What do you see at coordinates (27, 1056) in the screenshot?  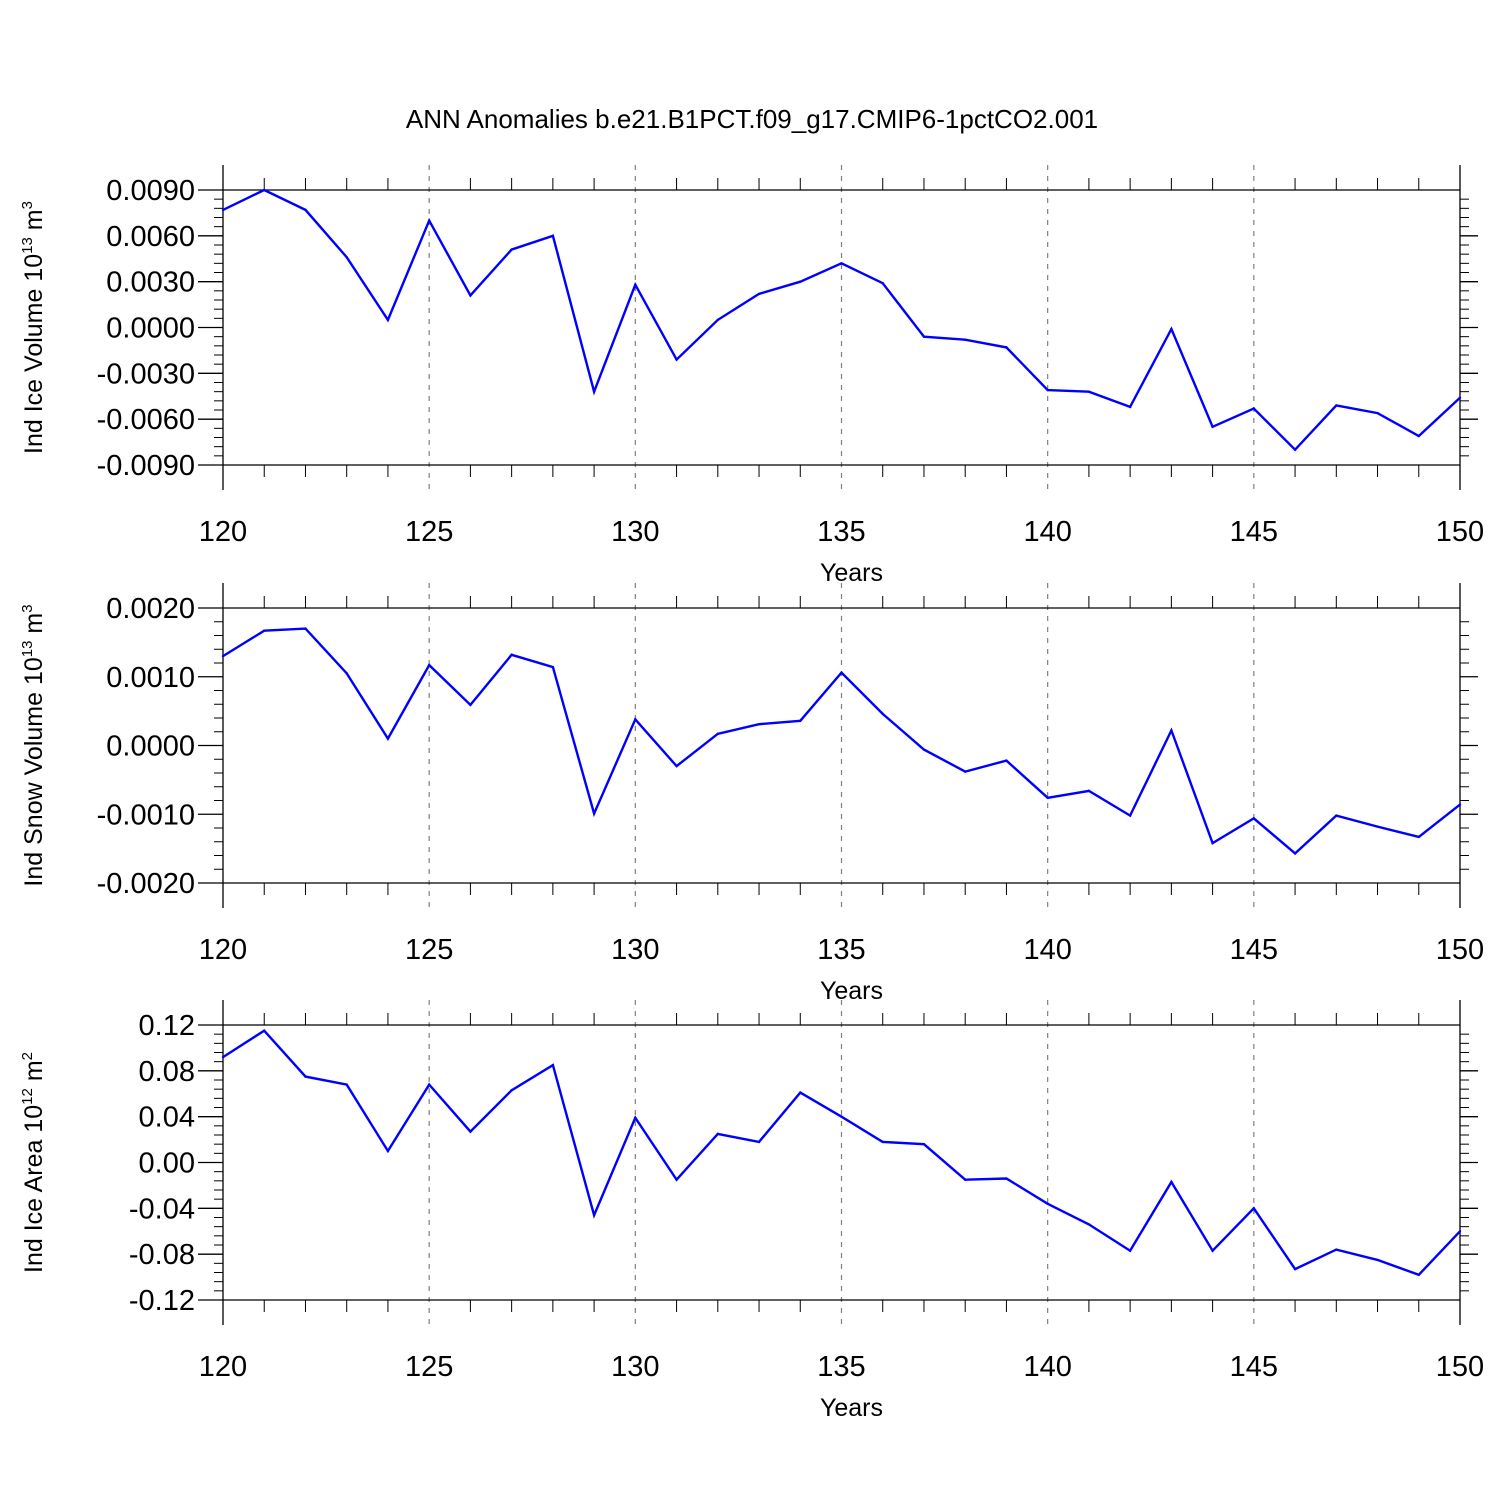 I see `y-axis-title-superscript: 2` at bounding box center [27, 1056].